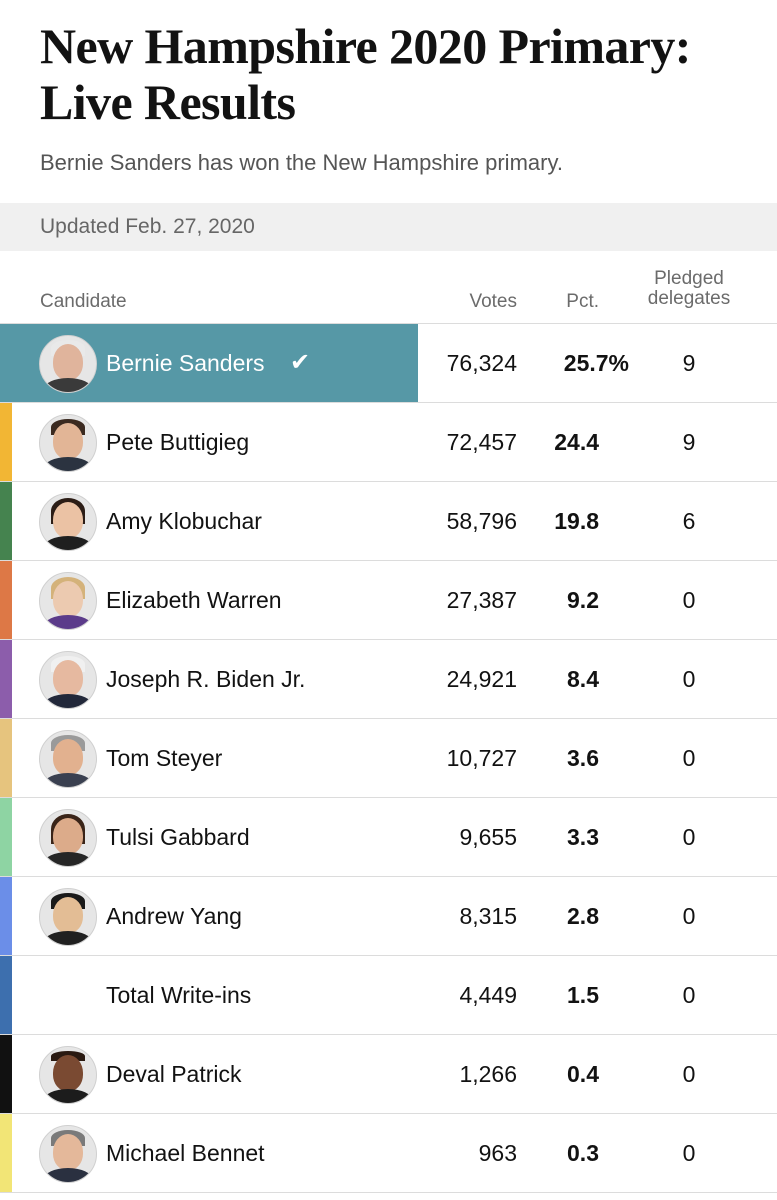 This screenshot has height=1200, width=777. I want to click on pct-value: 3.6, so click(583, 758).